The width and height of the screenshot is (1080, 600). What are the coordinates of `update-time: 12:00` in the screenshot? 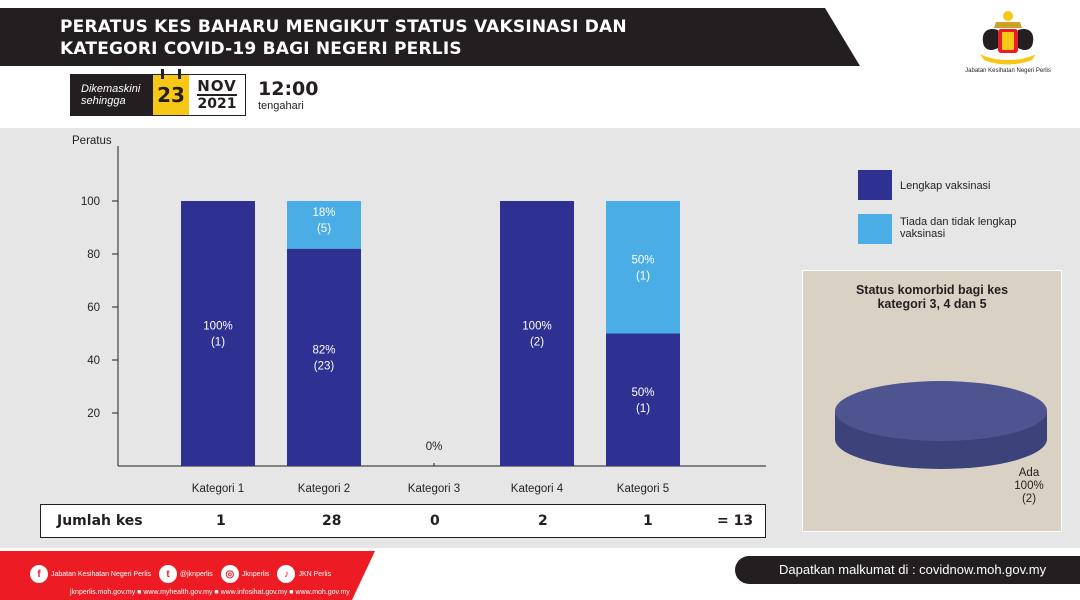 It's located at (288, 89).